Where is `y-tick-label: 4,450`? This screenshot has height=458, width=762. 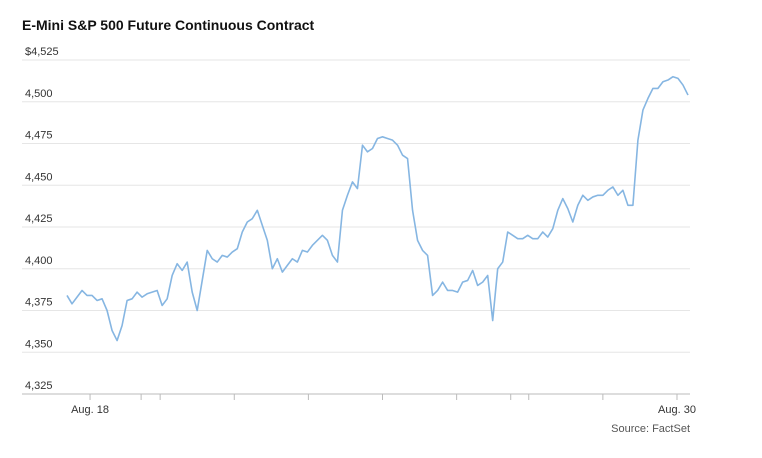 y-tick-label: 4,450 is located at coordinates (39, 177).